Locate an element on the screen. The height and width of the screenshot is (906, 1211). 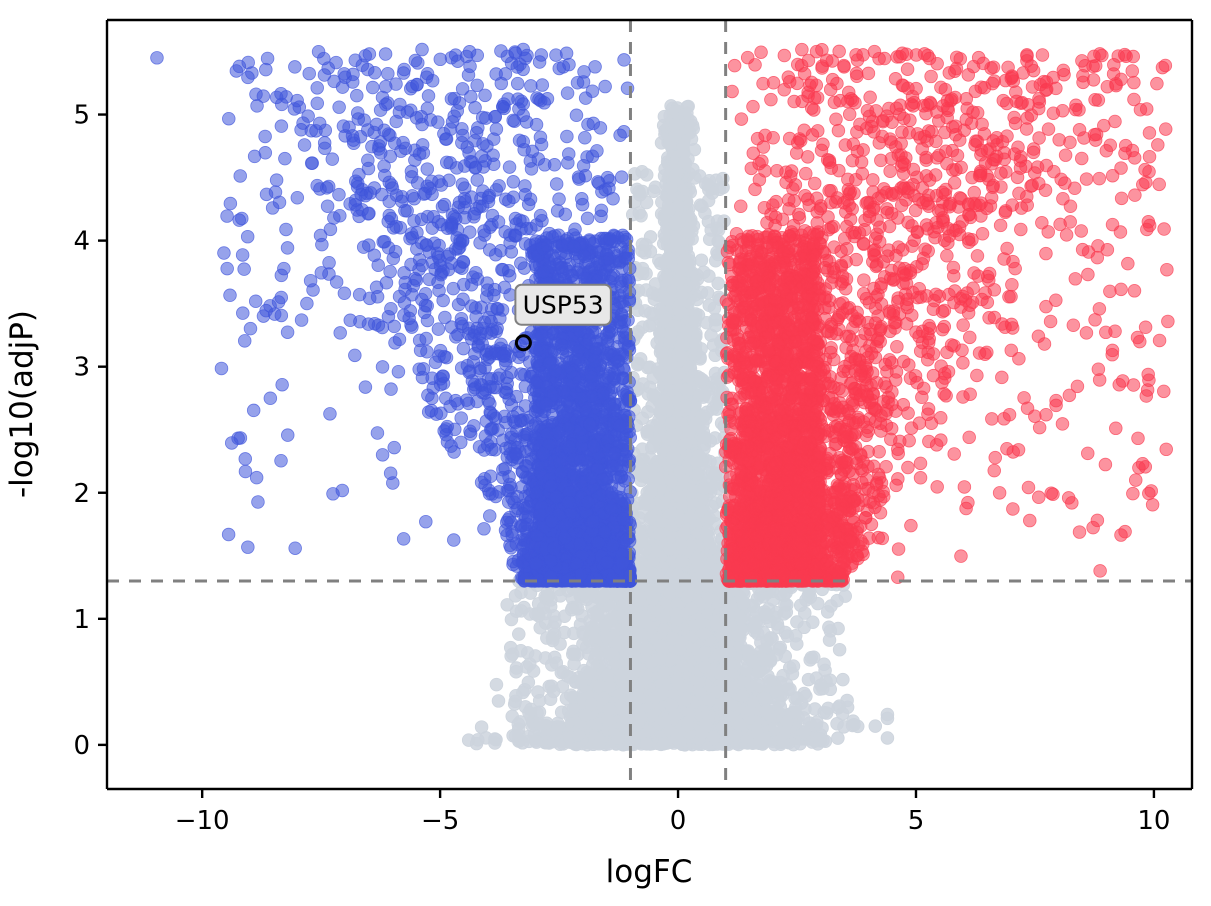
y-tick-label: 0 is located at coordinates (81, 746).